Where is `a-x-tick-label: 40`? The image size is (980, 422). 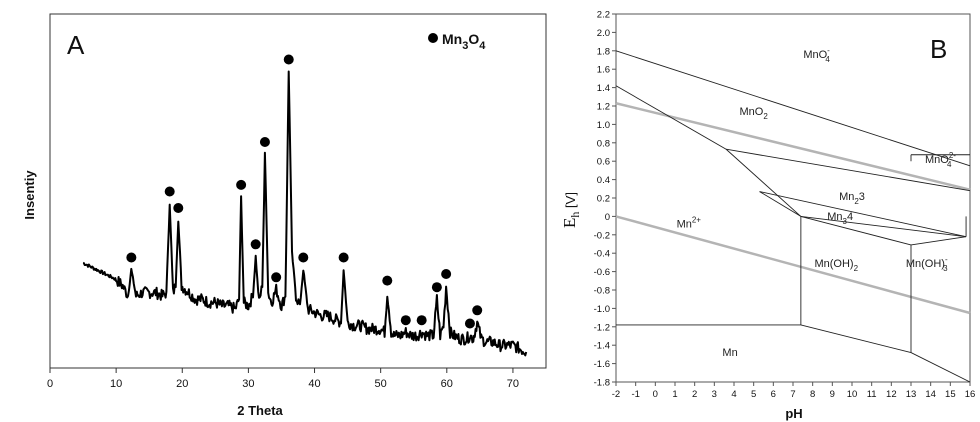
a-x-tick-label: 40 is located at coordinates (314, 384).